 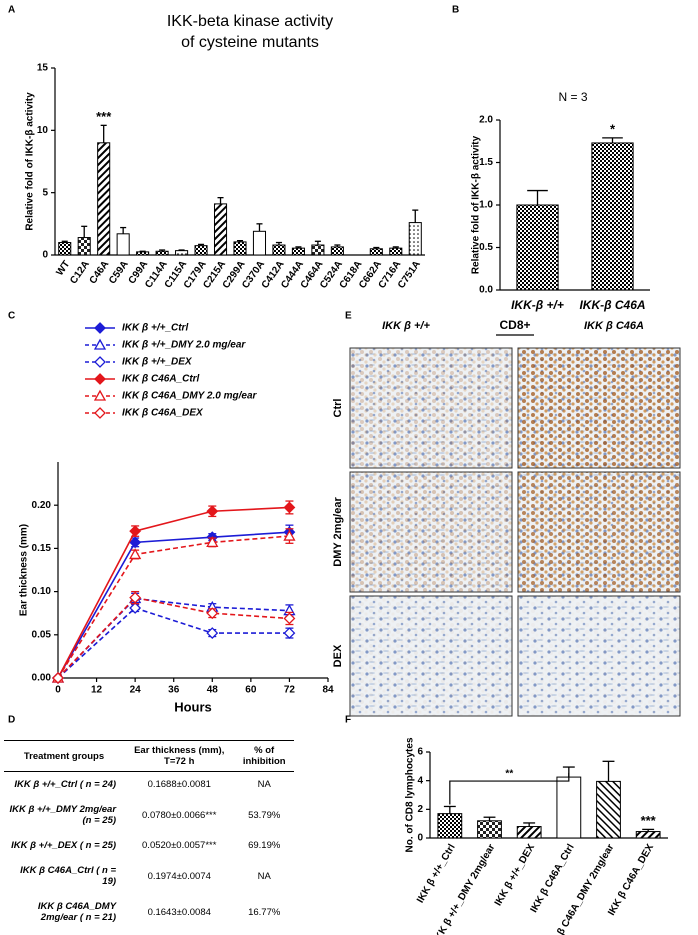 What do you see at coordinates (486, 120) in the screenshot?
I see `y-tick-label: 2.0` at bounding box center [486, 120].